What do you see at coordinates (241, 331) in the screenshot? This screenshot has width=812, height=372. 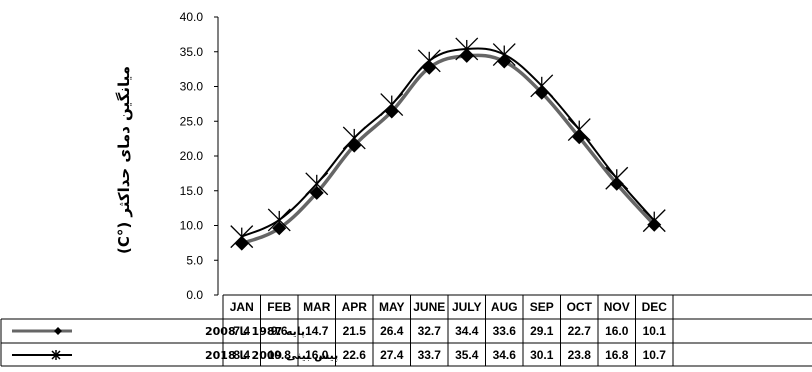 I see `table-cell-value: 7.4` at bounding box center [241, 331].